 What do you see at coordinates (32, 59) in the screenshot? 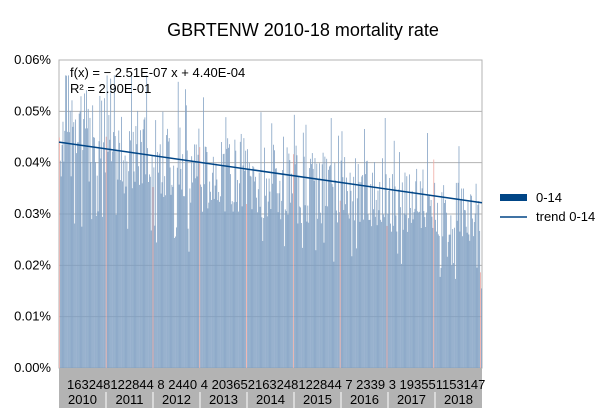
I see `y-tick-label: 0.06%` at bounding box center [32, 59].